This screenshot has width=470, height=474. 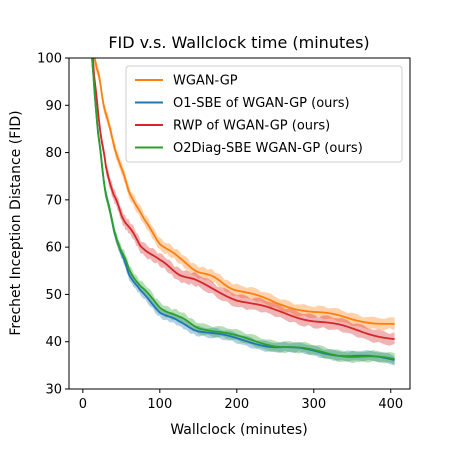 I want to click on y-axis-label: Frechet Inception Distance (FID), so click(x=16, y=222).